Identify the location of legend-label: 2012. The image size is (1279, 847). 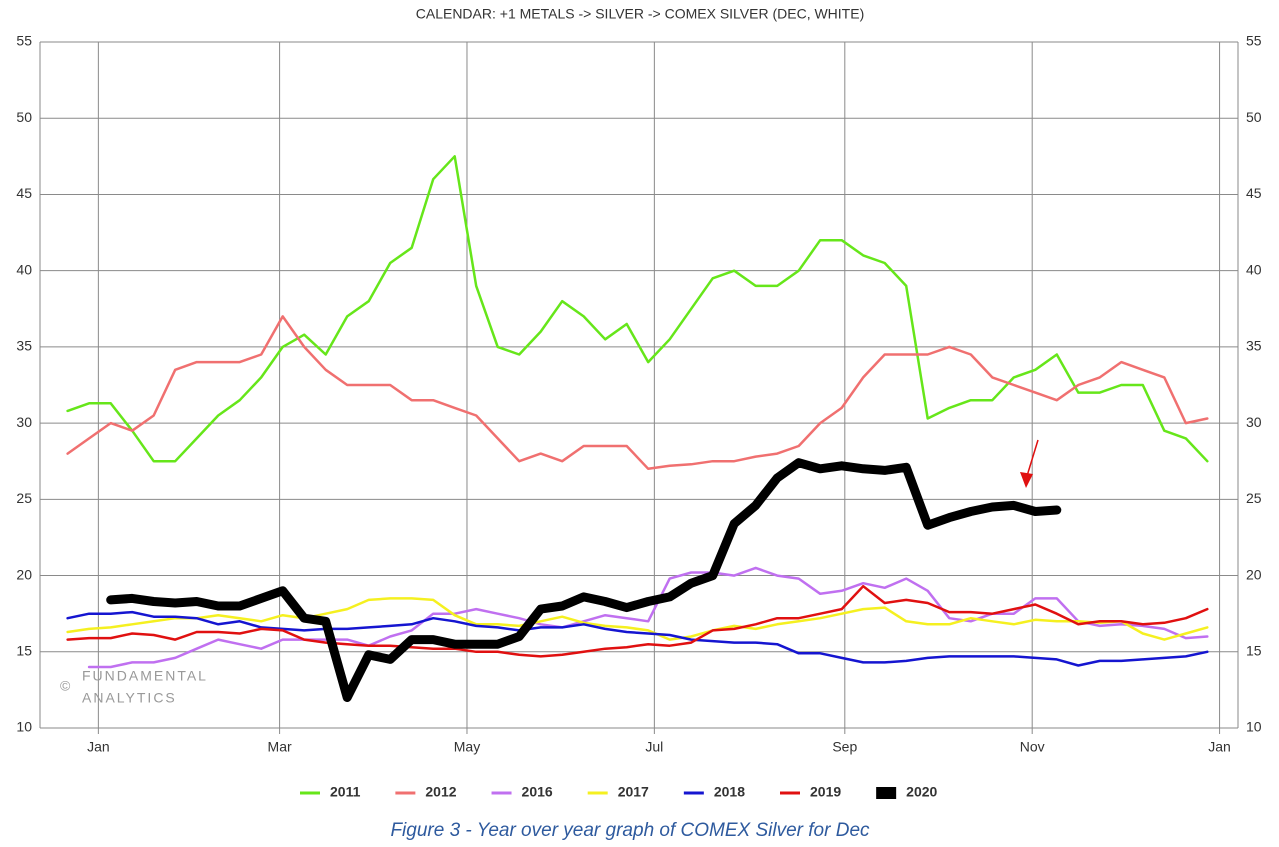
(440, 792).